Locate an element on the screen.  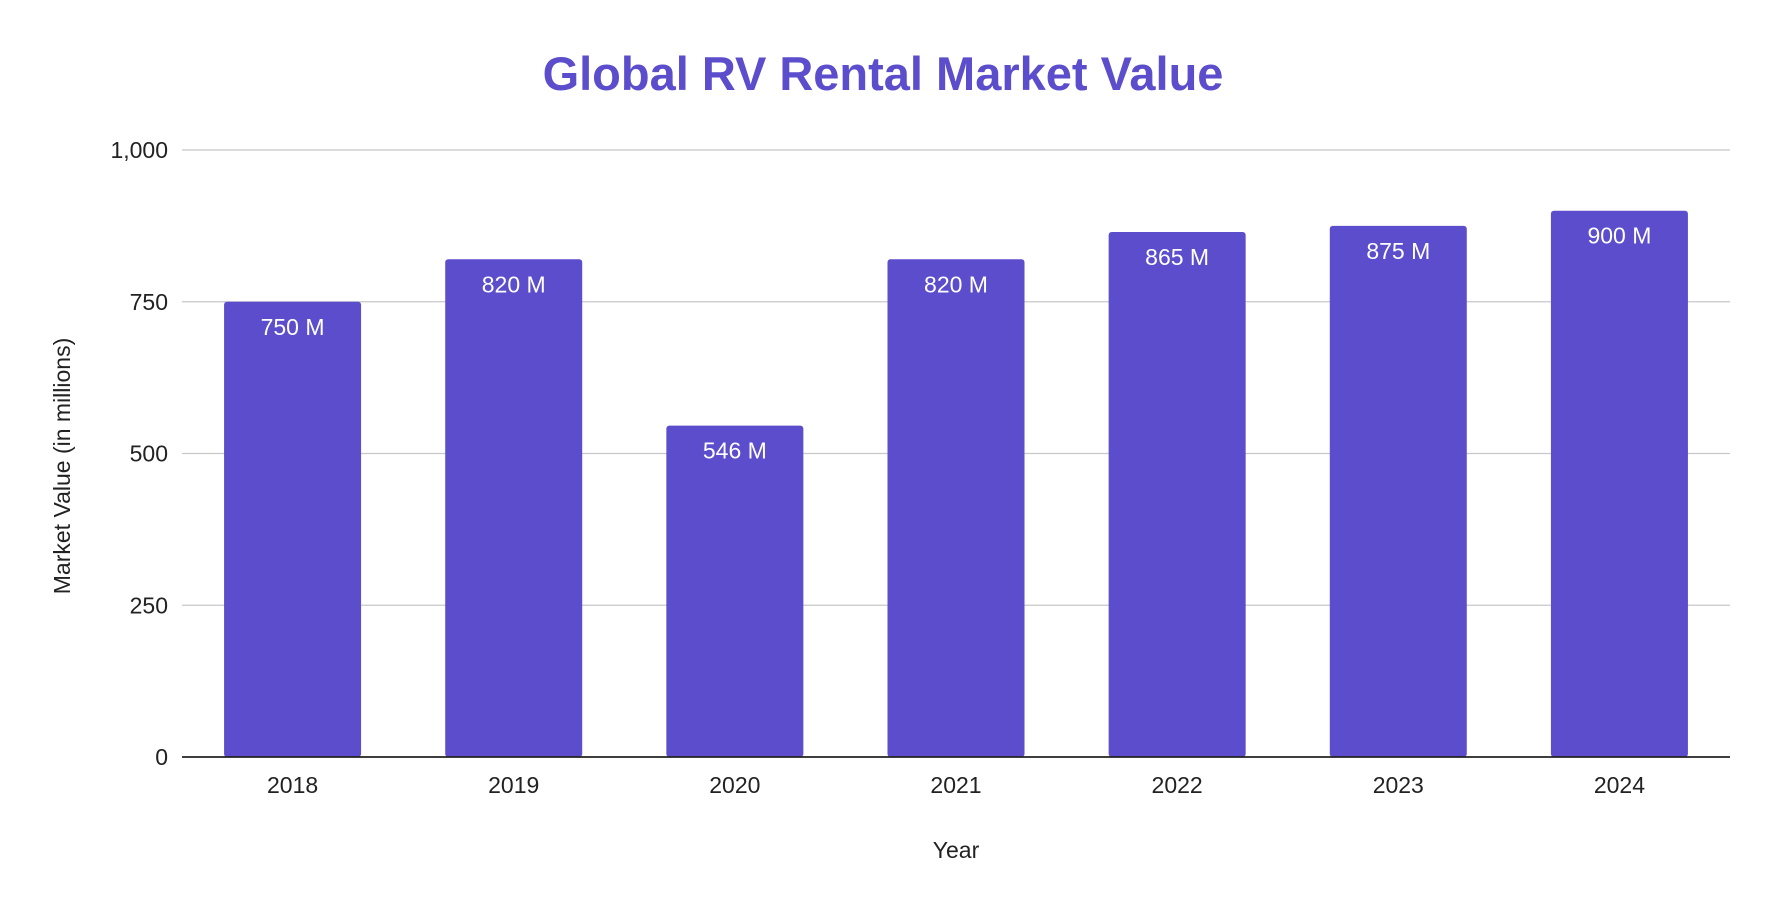
y-tick-label: 750 is located at coordinates (149, 302).